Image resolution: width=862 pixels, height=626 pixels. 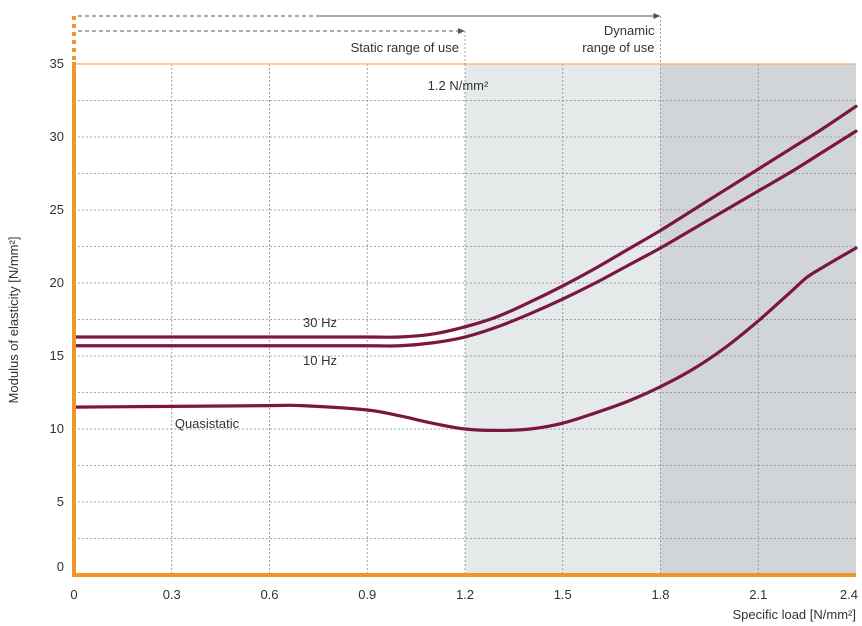 What do you see at coordinates (629, 30) in the screenshot?
I see `dynamic-range-label-line1: Dynamic` at bounding box center [629, 30].